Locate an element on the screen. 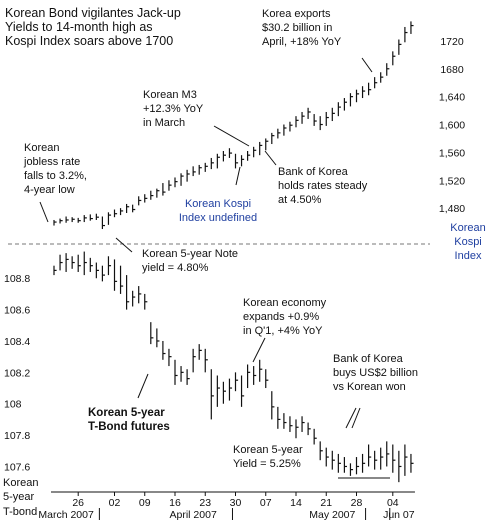 Image resolution: width=493 pixels, height=524 pixels. arrow-boc-hold is located at coordinates (270, 158).